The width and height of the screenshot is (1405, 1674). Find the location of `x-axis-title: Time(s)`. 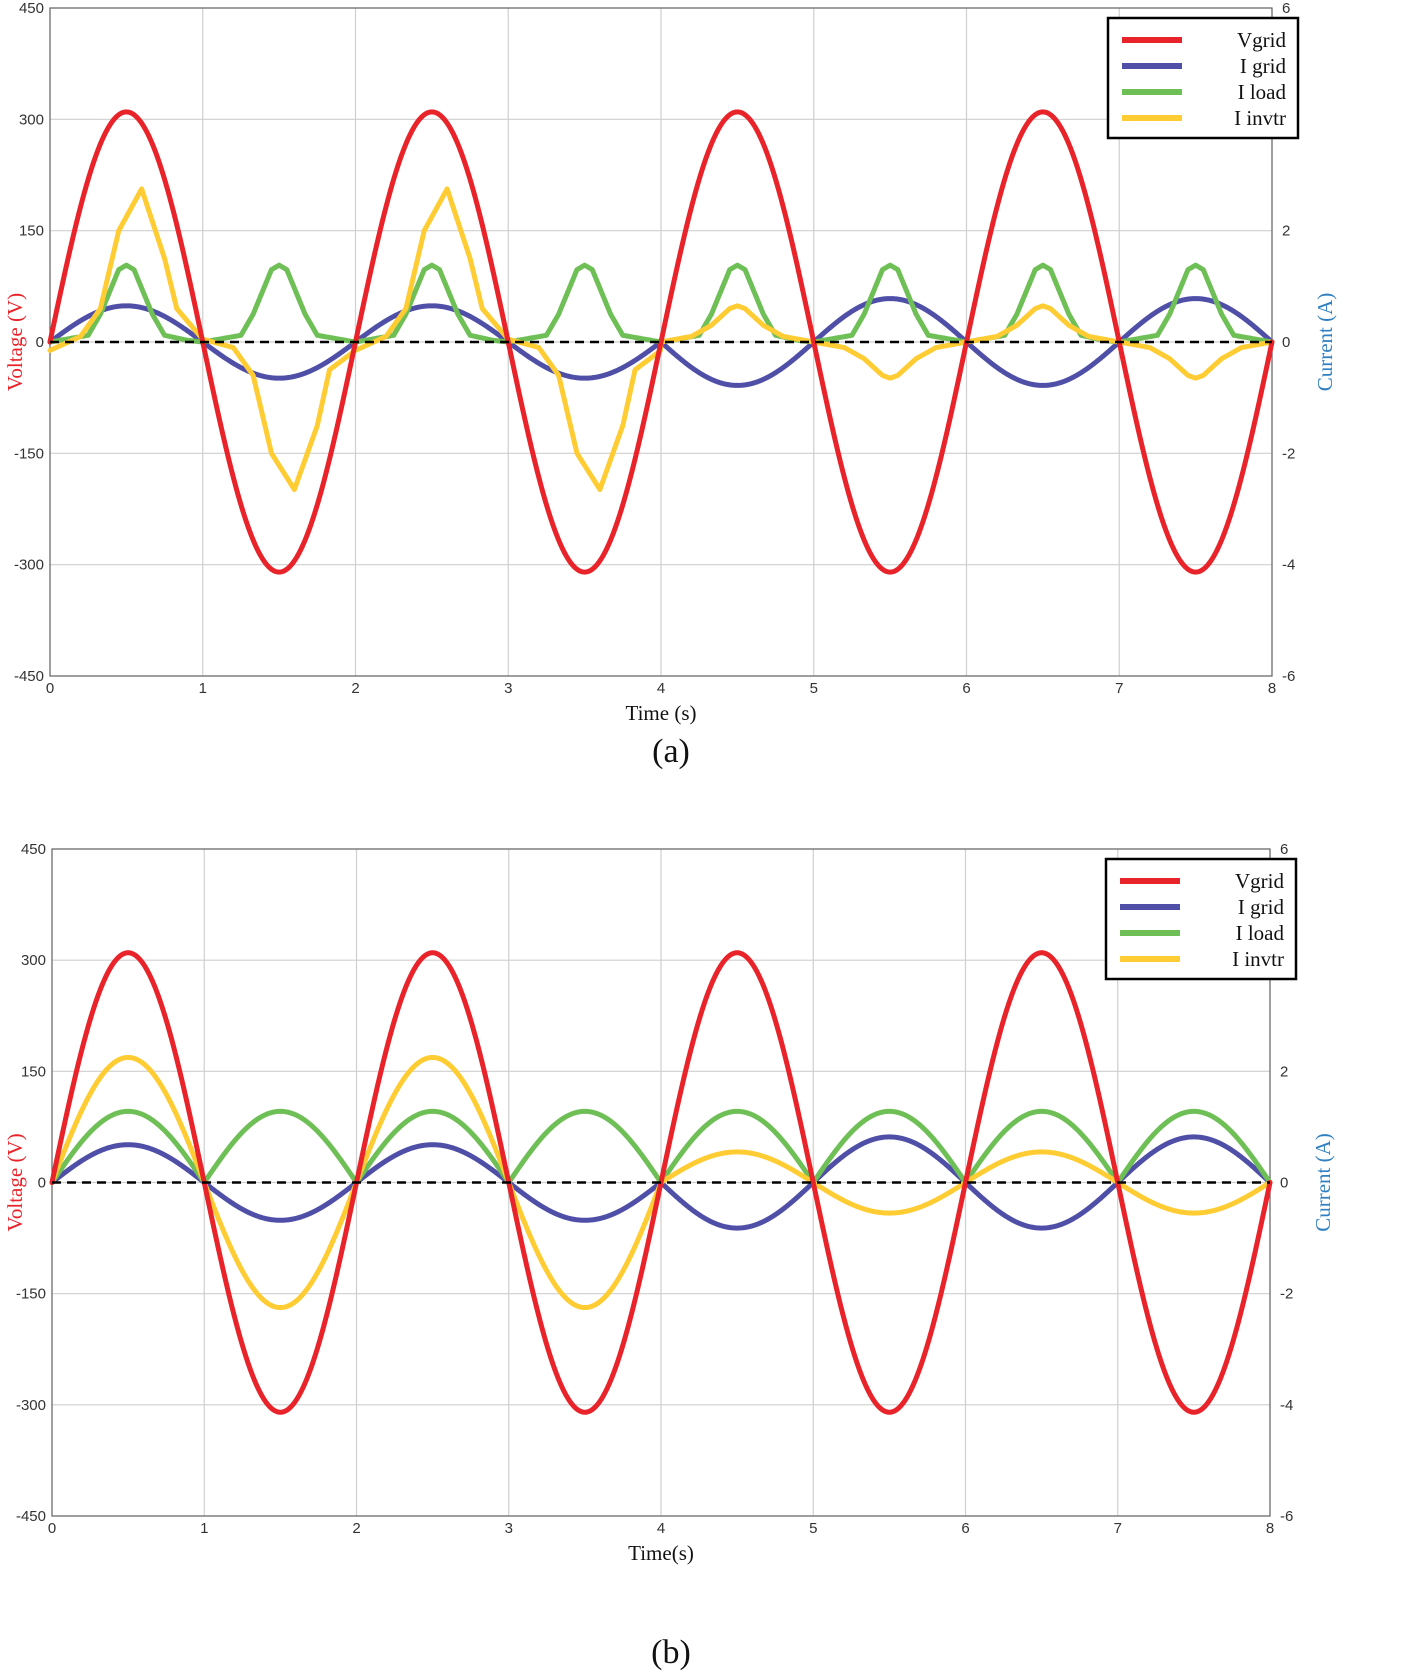

x-axis-title: Time(s) is located at coordinates (661, 1553).